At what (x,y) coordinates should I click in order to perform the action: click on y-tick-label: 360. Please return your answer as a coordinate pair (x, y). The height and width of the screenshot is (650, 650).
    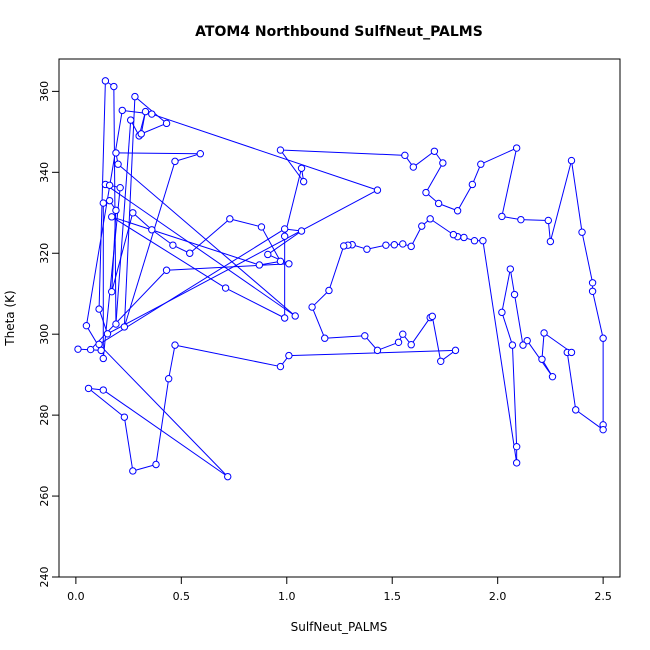
    Looking at the image, I should click on (44, 91).